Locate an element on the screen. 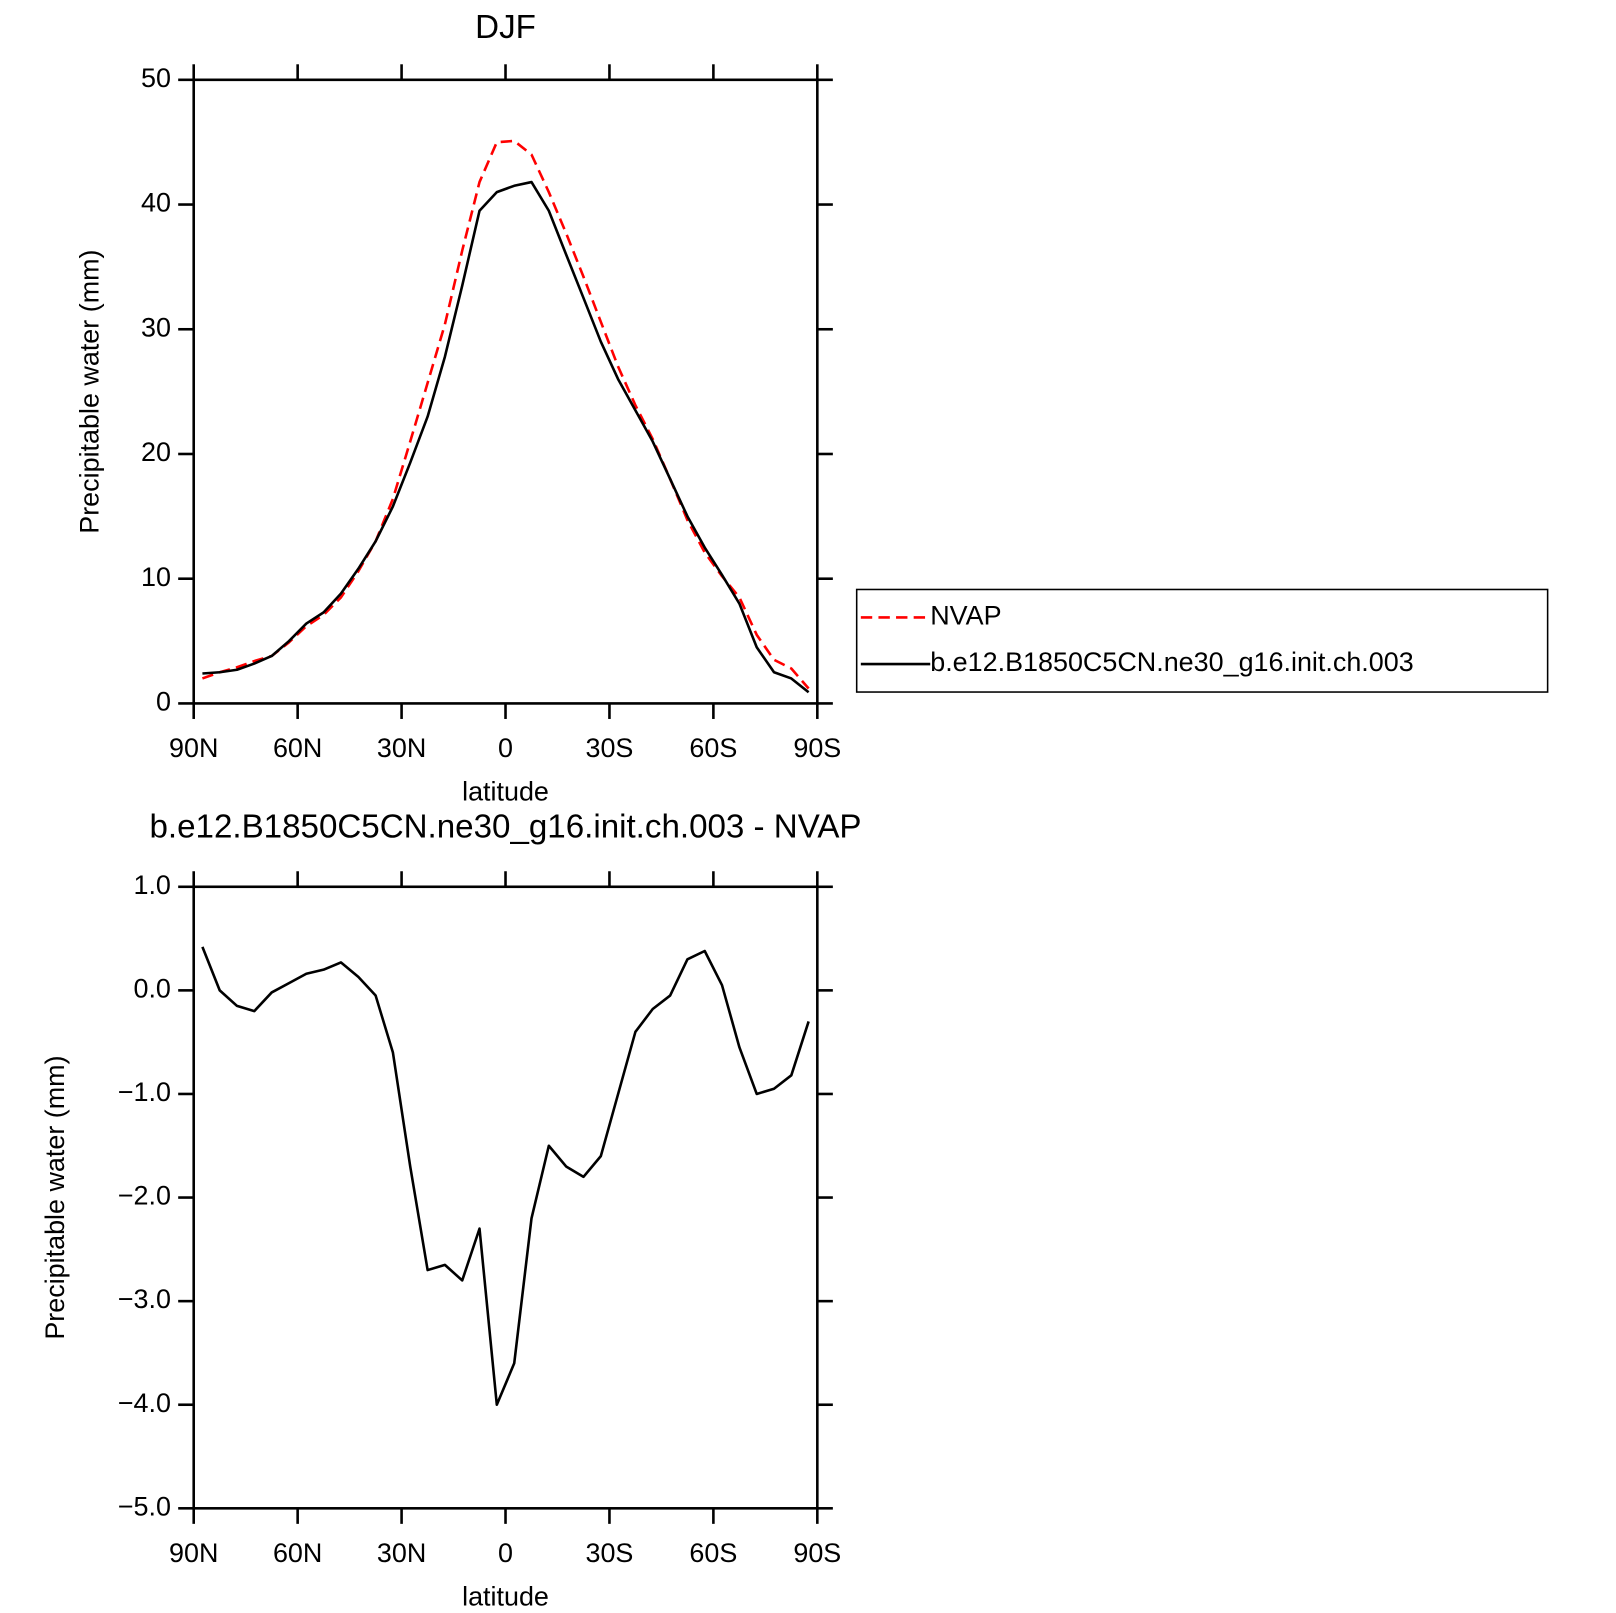 The image size is (1616, 1613). y-tick-label: 50 is located at coordinates (156, 78).